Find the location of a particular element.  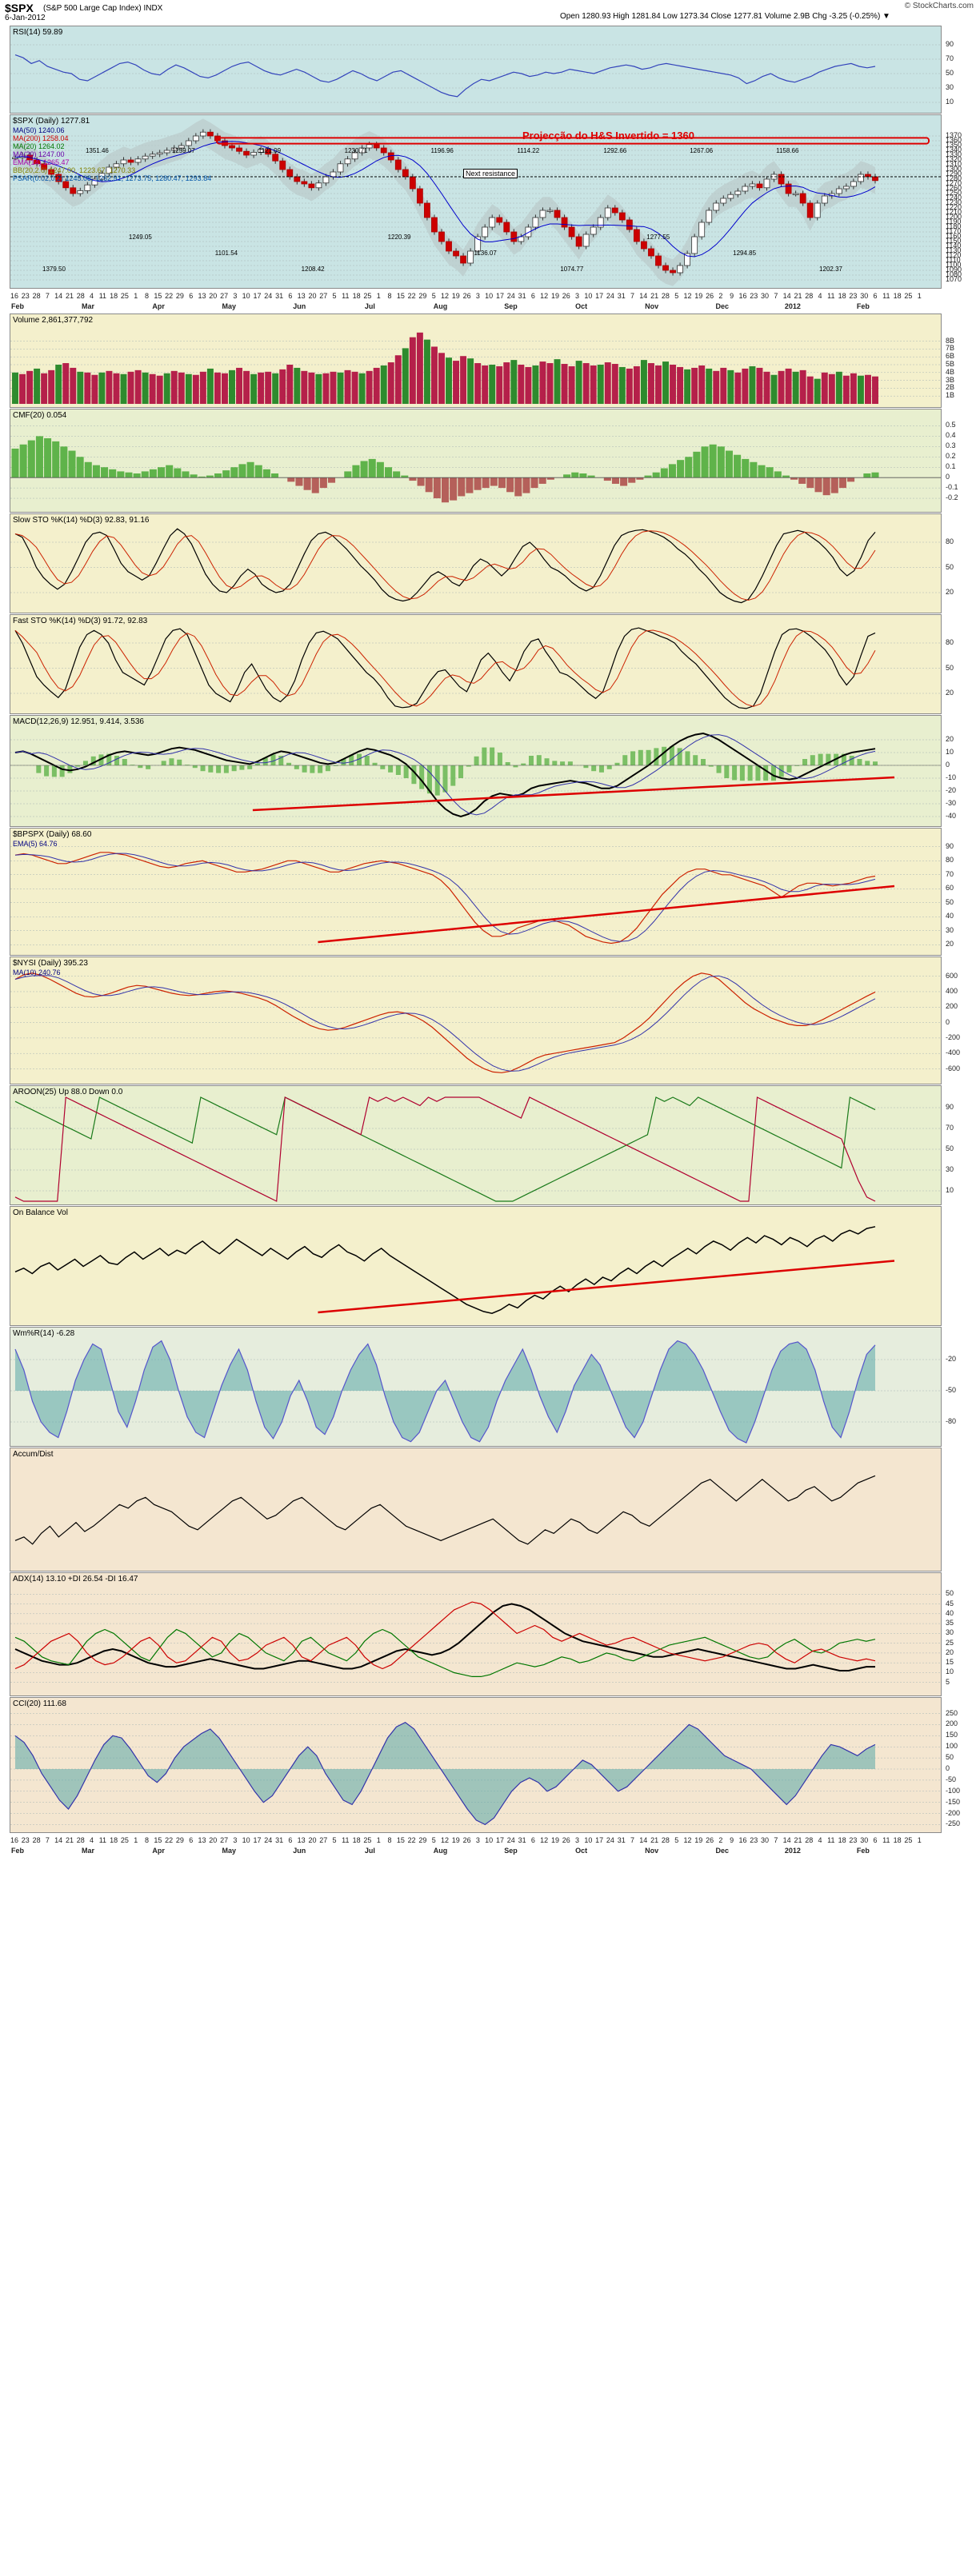

y-tick-label: 0.2 is located at coordinates (951, 457).